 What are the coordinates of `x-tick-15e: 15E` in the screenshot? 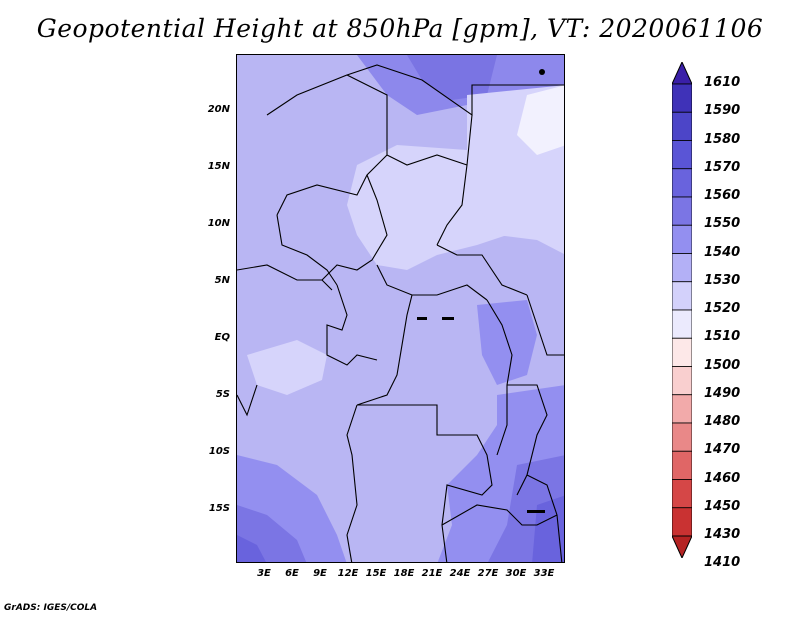 It's located at (376, 573).